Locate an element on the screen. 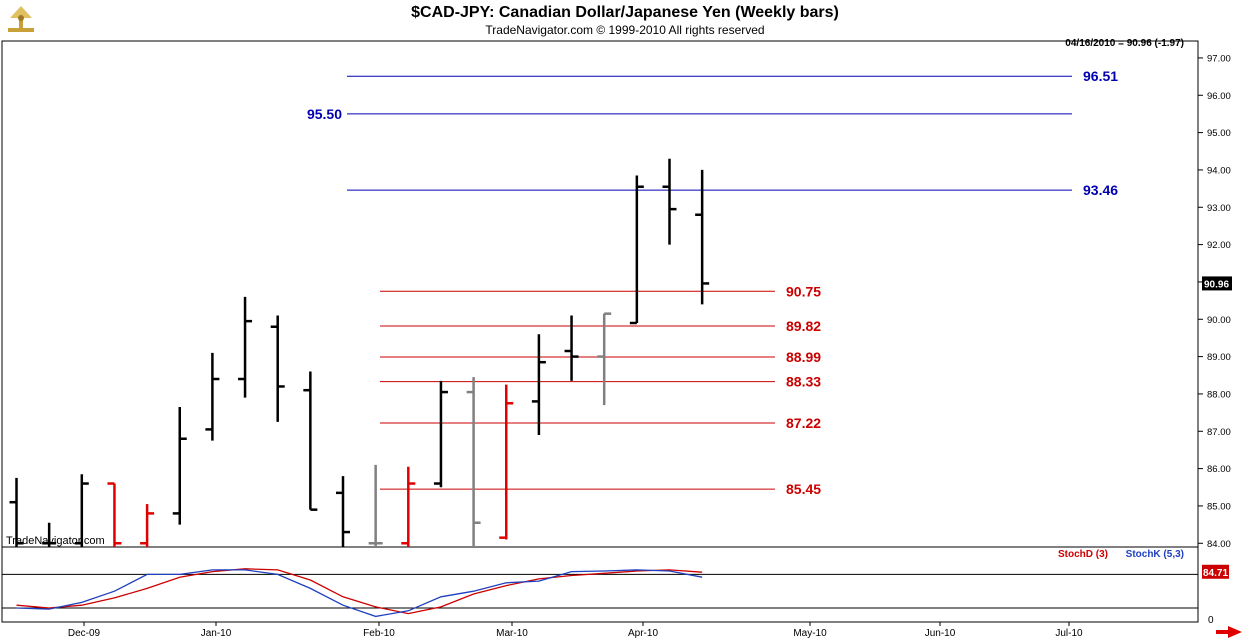  date-label: Jun-10 is located at coordinates (940, 633).